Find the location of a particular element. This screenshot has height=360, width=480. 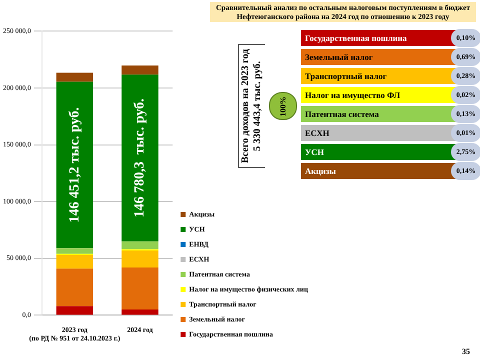

data-label: 146 780,3 тыс. руб. is located at coordinates (140, 158).